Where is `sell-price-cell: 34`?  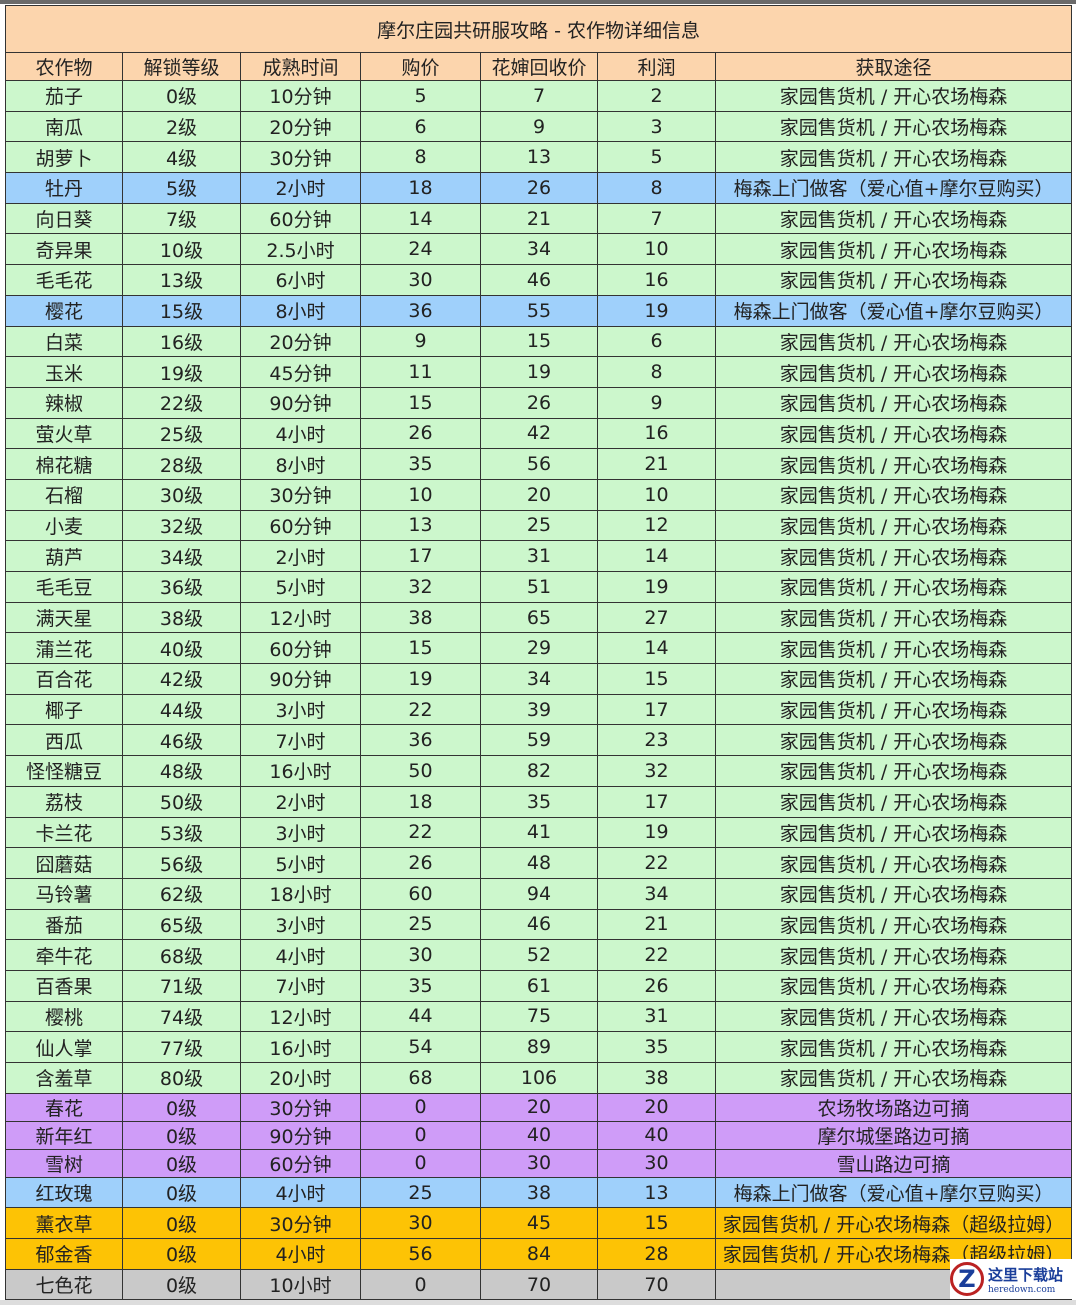
sell-price-cell: 34 is located at coordinates (539, 679).